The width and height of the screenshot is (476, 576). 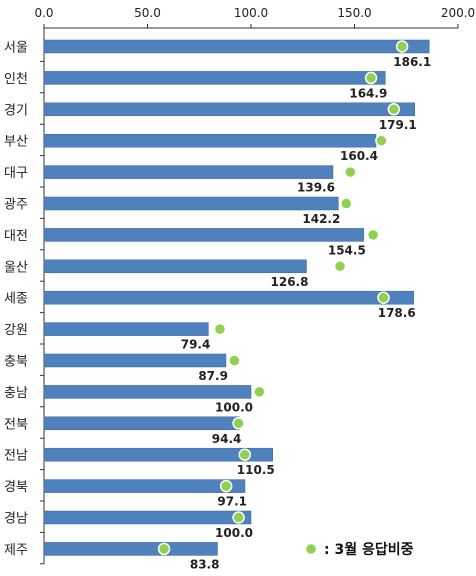 I want to click on value-label: 179.1, so click(x=398, y=125).